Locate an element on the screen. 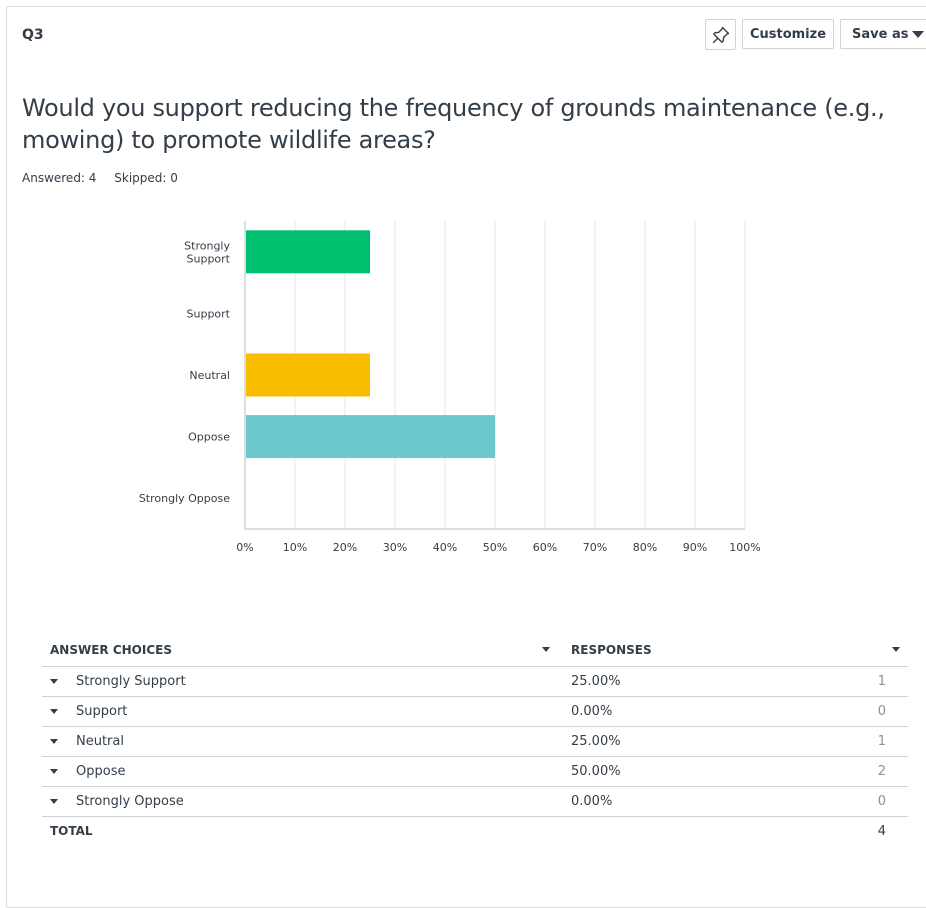  pin-icon is located at coordinates (720, 34).